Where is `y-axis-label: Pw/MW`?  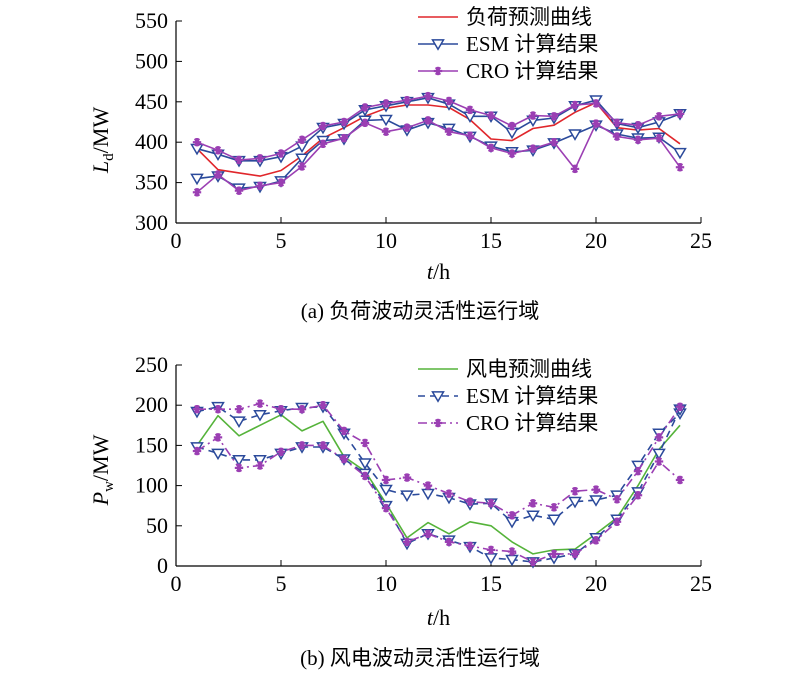
y-axis-label: Pw/MW is located at coordinates (102, 470).